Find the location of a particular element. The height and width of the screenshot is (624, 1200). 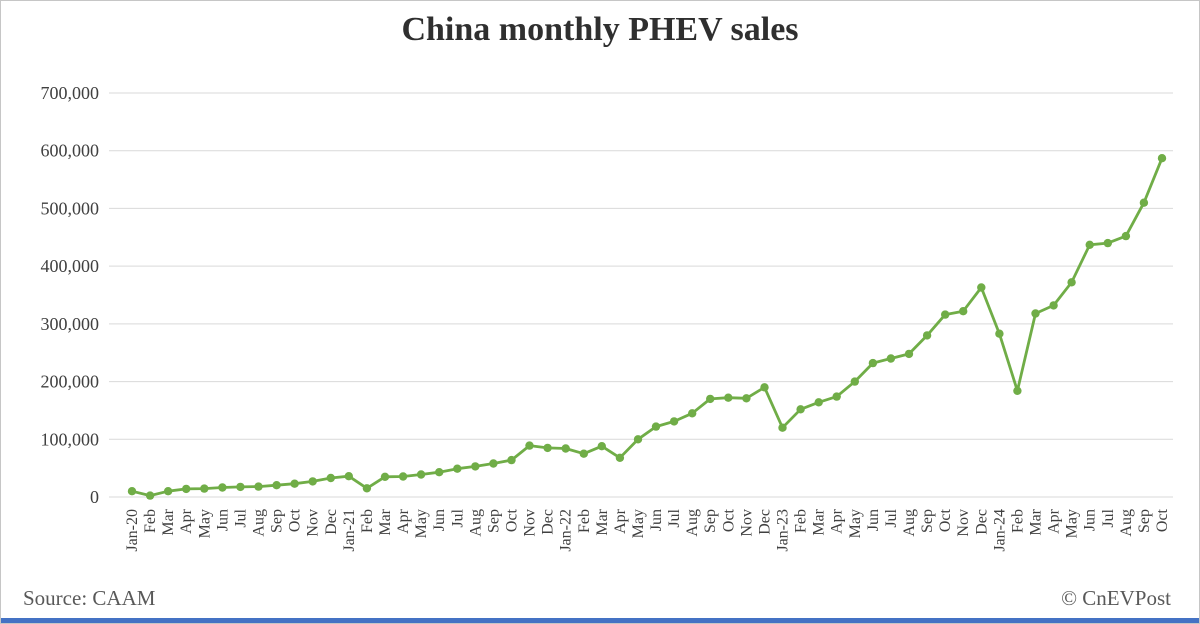

y-tick-label: 700,000 is located at coordinates (70, 93).